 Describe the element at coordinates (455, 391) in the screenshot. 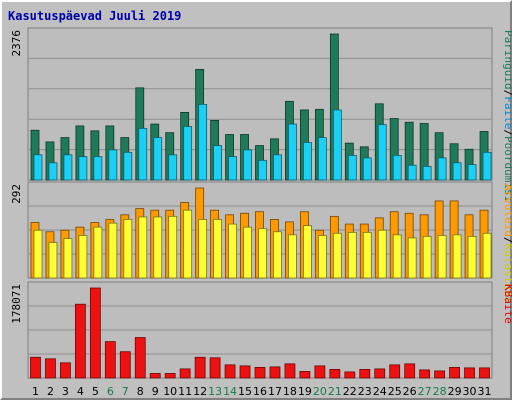

I see `x-tick-label-day-29: 29` at that location.